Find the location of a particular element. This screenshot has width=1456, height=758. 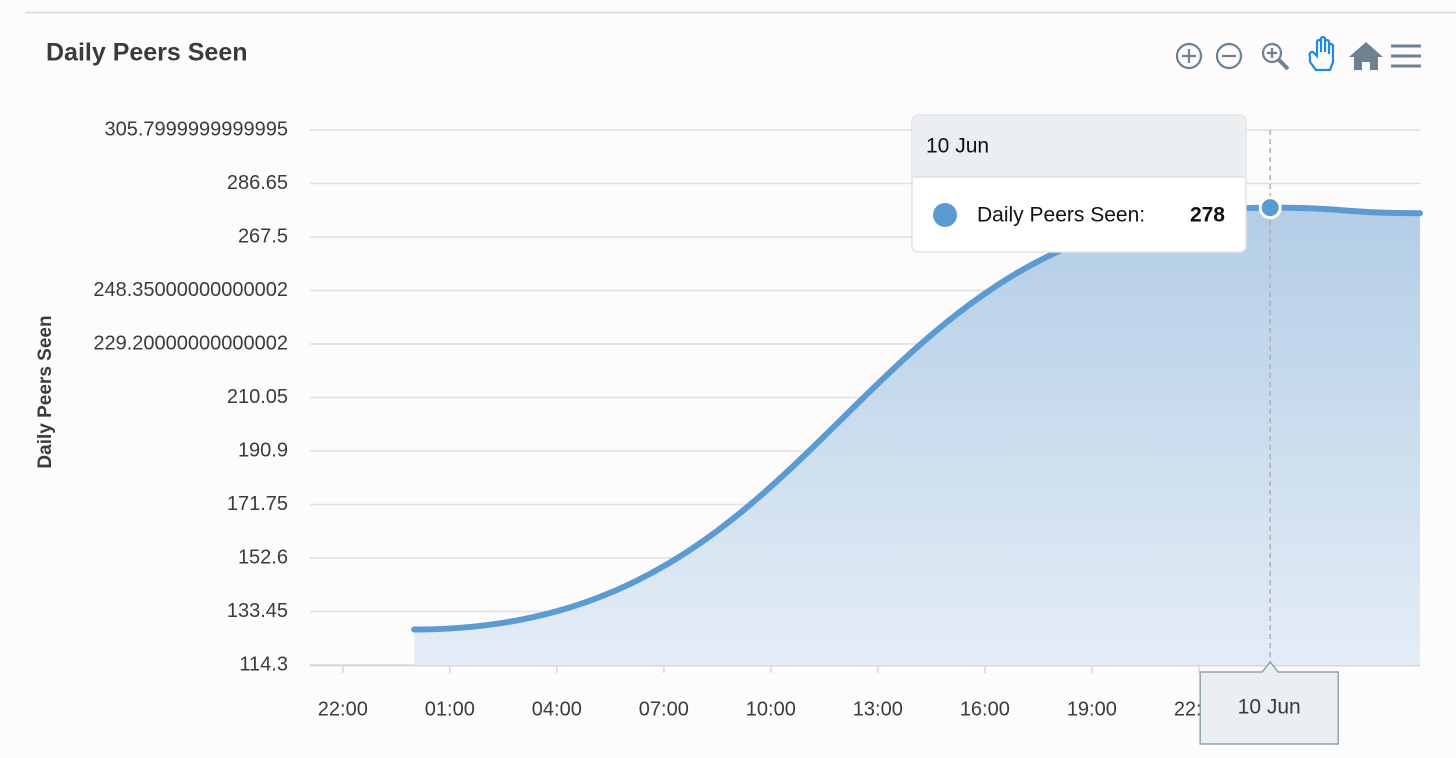

tooltip-label: Daily Peers Seen: is located at coordinates (1061, 215).